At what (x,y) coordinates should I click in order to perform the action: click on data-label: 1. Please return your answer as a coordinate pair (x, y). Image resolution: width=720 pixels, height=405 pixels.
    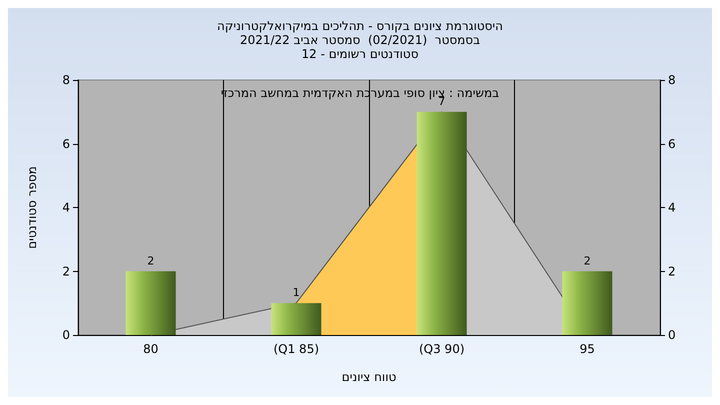
    Looking at the image, I should click on (296, 293).